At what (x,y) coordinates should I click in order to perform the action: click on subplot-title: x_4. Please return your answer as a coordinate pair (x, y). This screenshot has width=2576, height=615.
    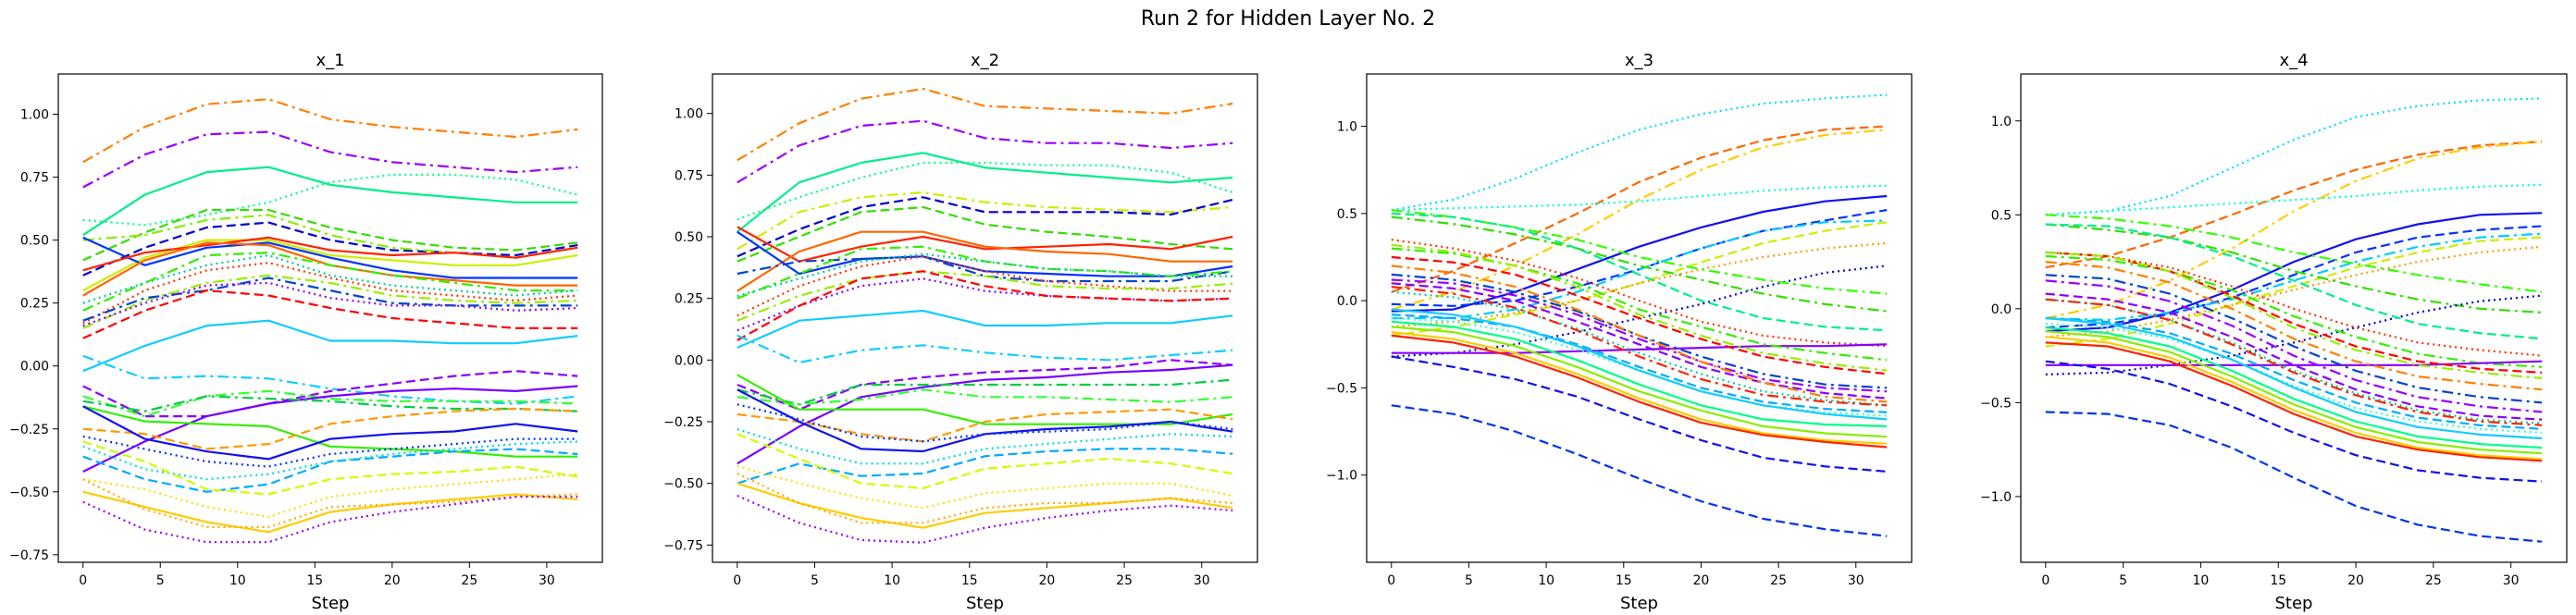
    Looking at the image, I should click on (2294, 60).